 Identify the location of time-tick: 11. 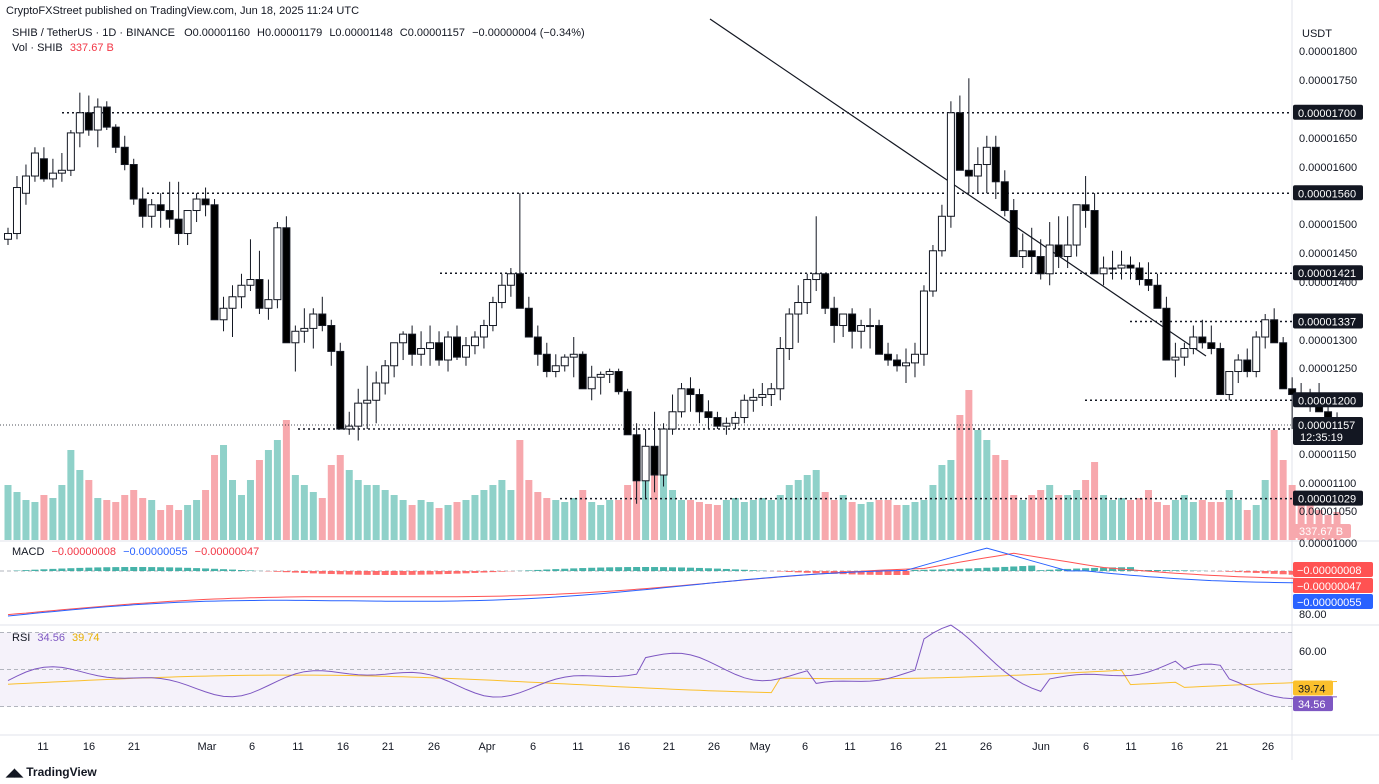
(1130, 747).